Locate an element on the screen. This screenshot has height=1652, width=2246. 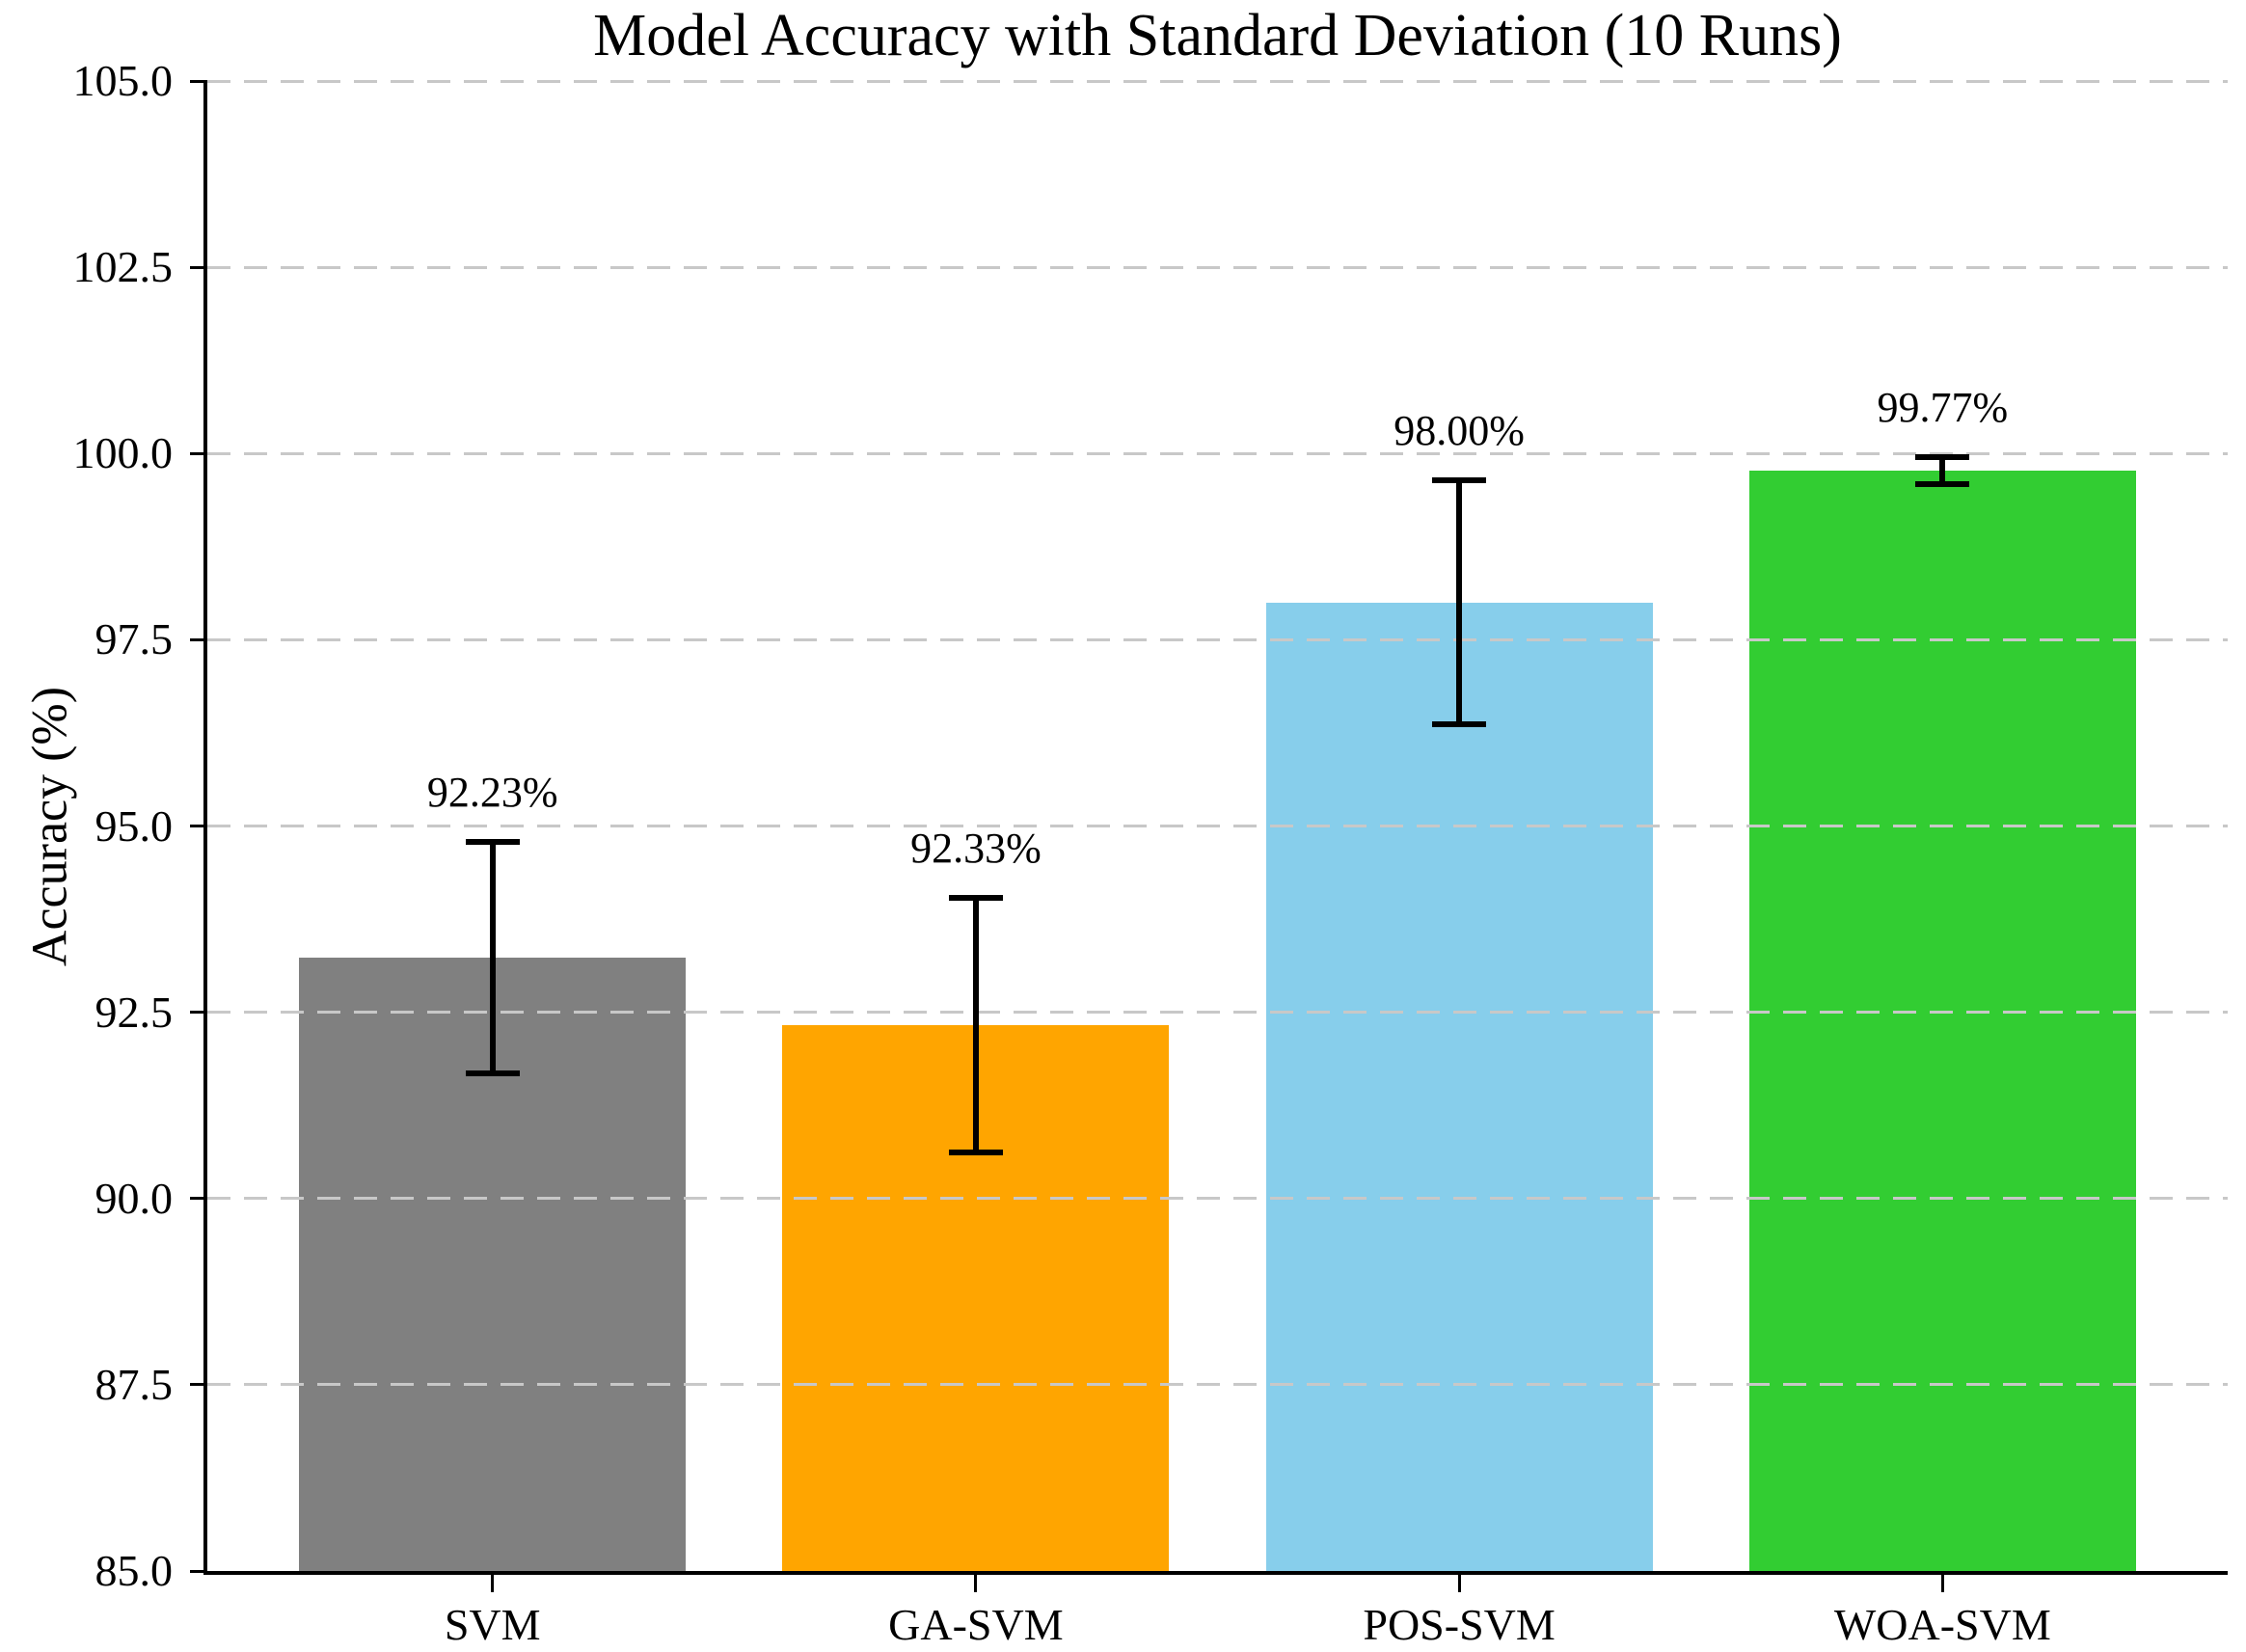
y-tick-92.5 is located at coordinates (198, 1013).